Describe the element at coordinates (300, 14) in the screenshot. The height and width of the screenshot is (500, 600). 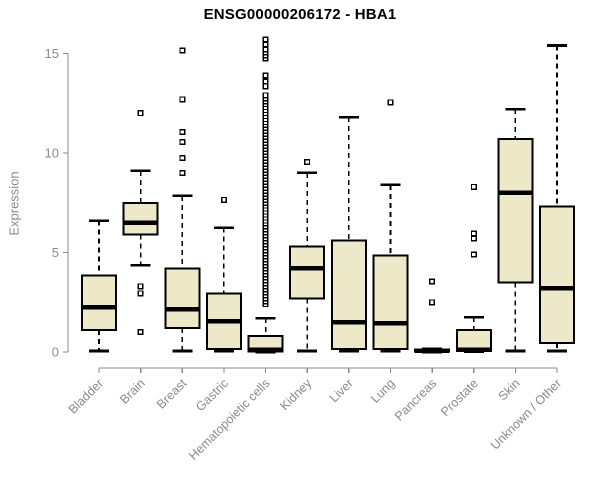
I see `chart-title: ENSG00000206172 - HBA1` at that location.